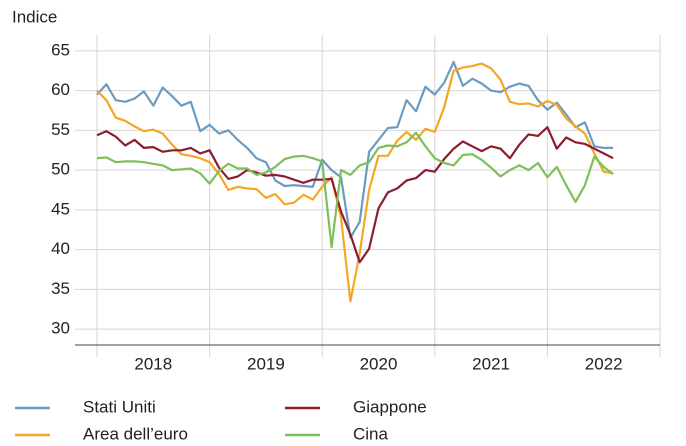 The height and width of the screenshot is (446, 686). I want to click on x-tick-label: 2018, so click(153, 363).